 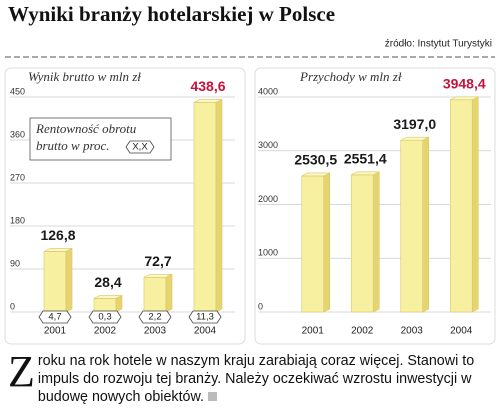 I want to click on value-label: 28,4, so click(x=107, y=282).